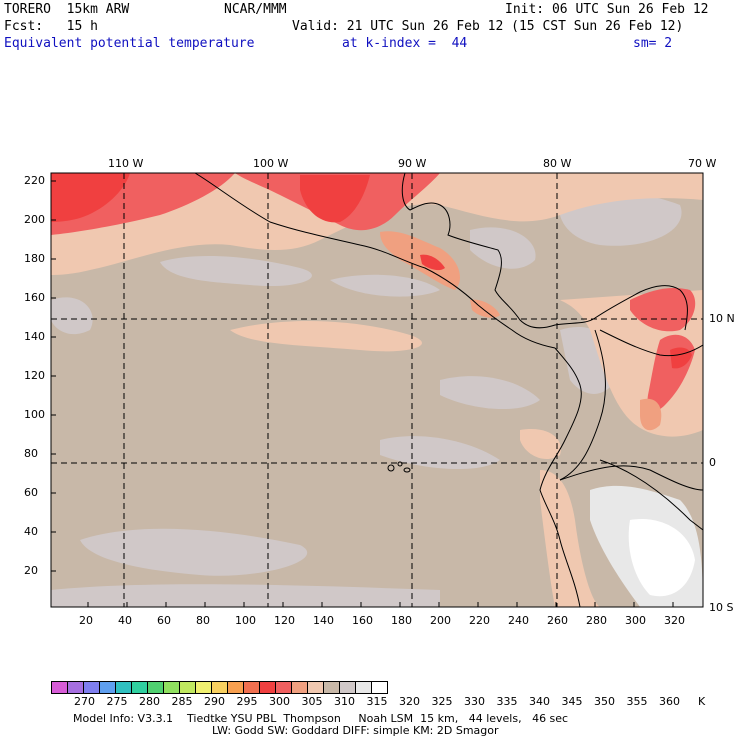  Describe the element at coordinates (596, 620) in the screenshot. I see `x-tick-label: 280` at that location.